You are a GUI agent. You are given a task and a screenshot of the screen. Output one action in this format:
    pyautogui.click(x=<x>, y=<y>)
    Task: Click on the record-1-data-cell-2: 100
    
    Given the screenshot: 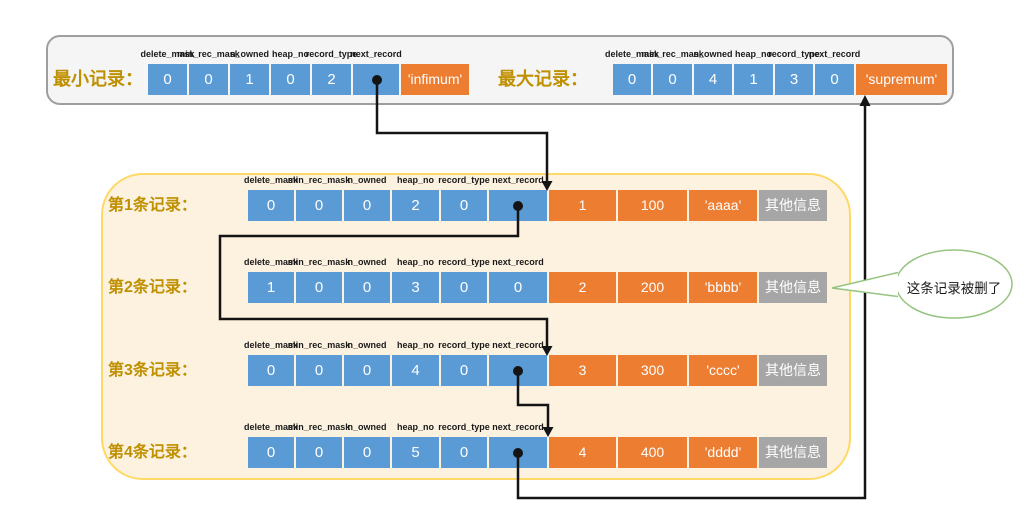 What is the action you would take?
    pyautogui.click(x=652, y=205)
    